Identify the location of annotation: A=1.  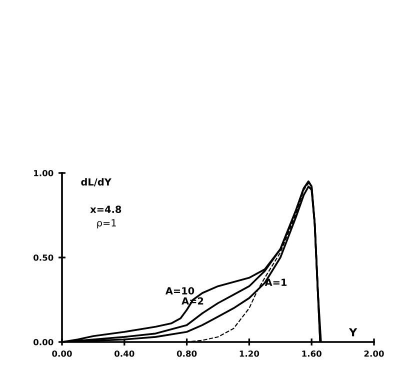
(275, 282).